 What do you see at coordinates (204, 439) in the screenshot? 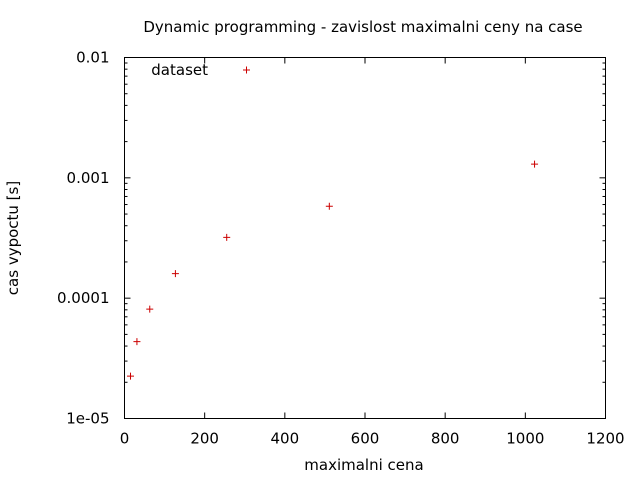
I see `x-tick-label: 200` at bounding box center [204, 439].